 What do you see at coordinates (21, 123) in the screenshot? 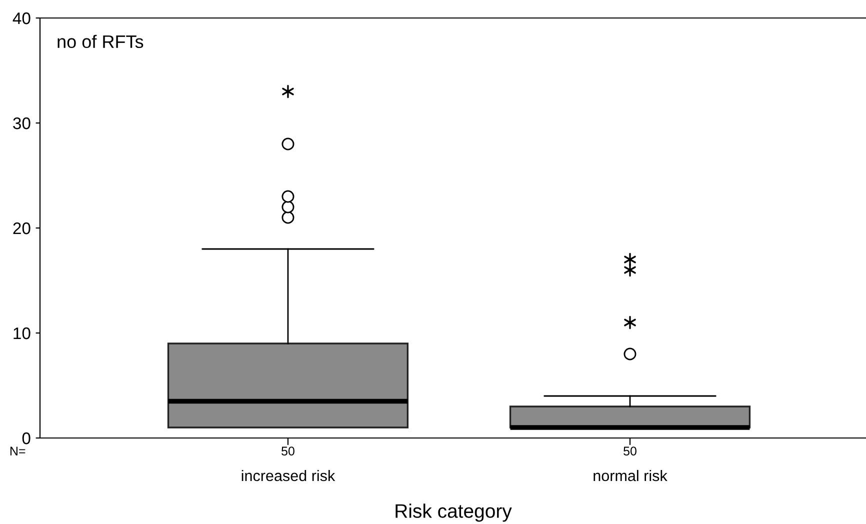
I see `y-tick-label: 30` at bounding box center [21, 123].